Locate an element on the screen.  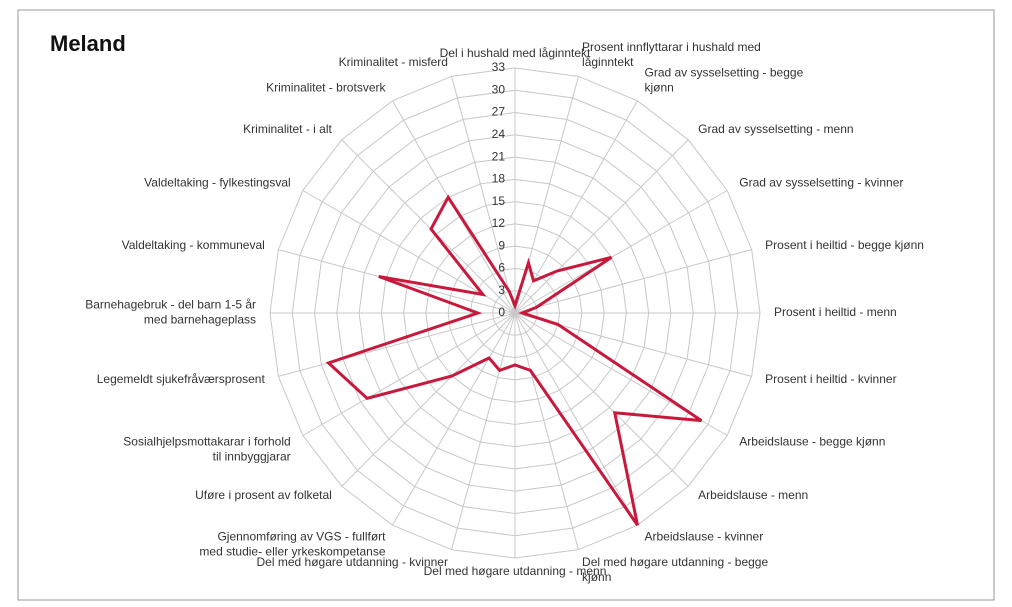
category-label: Valdeltaking - kommuneval is located at coordinates (193, 245).